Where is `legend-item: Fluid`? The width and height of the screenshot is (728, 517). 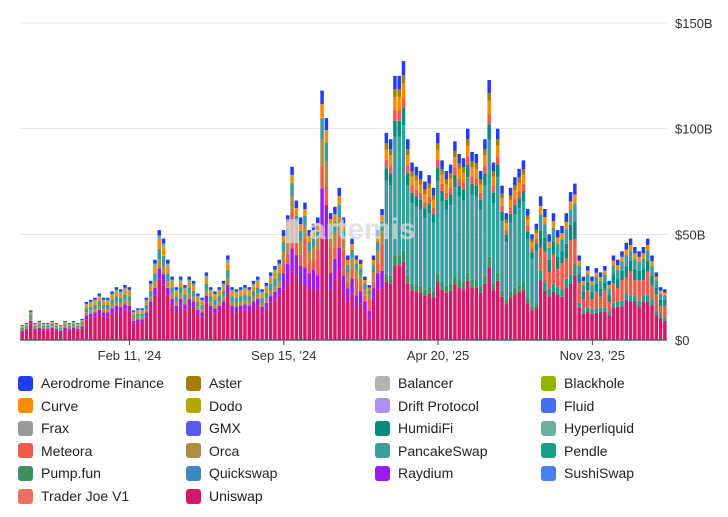 legend-item: Fluid is located at coordinates (567, 406).